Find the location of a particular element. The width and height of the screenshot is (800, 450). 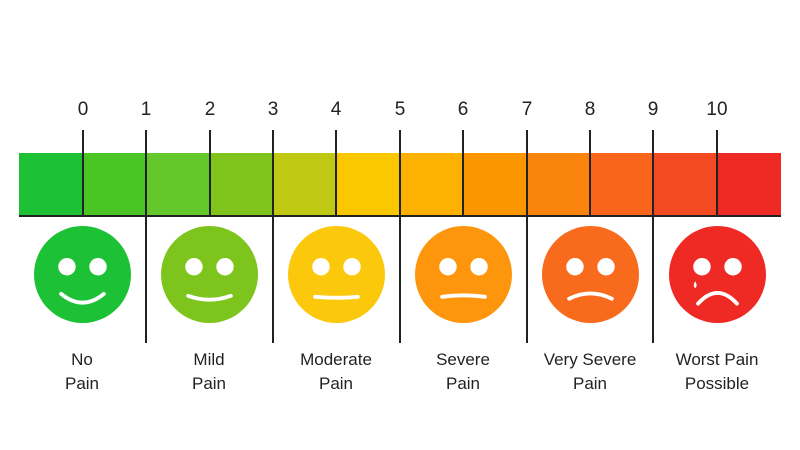

color-gradient-bar is located at coordinates (400, 184).